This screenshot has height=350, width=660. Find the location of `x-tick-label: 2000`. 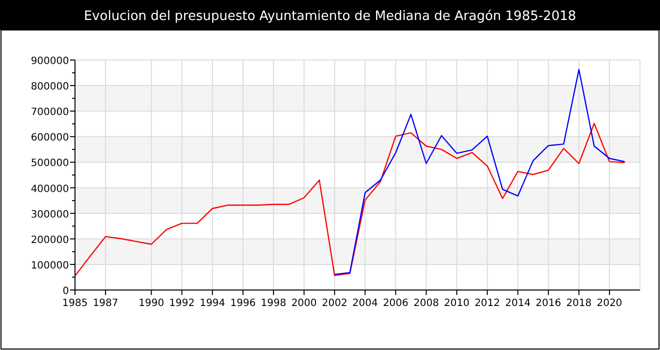

x-tick-label: 2000 is located at coordinates (304, 303).